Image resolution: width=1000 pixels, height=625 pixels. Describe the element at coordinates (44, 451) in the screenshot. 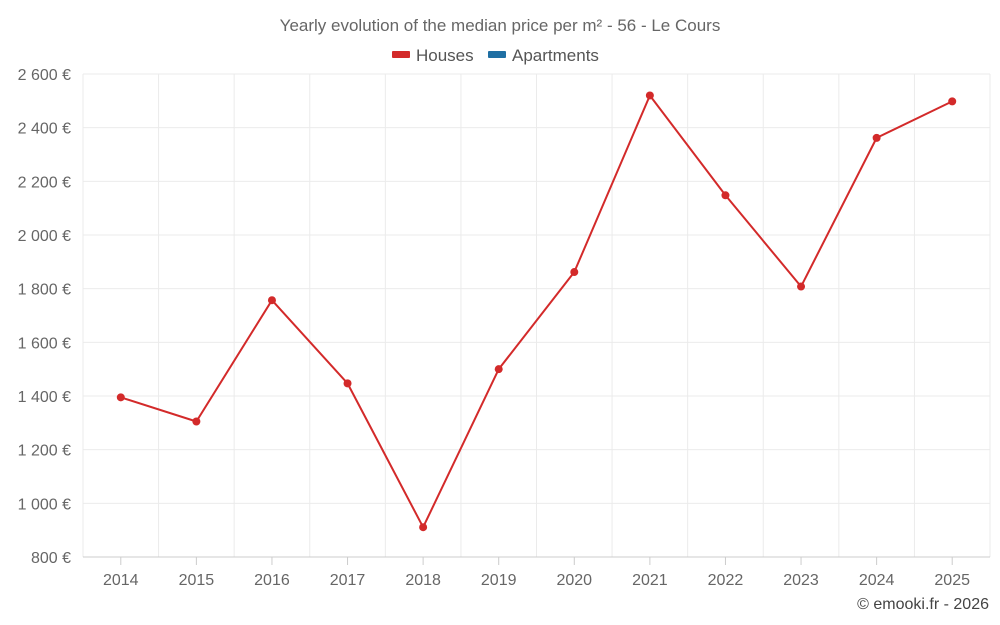

I see `y-tick-label: 1 200 €` at that location.